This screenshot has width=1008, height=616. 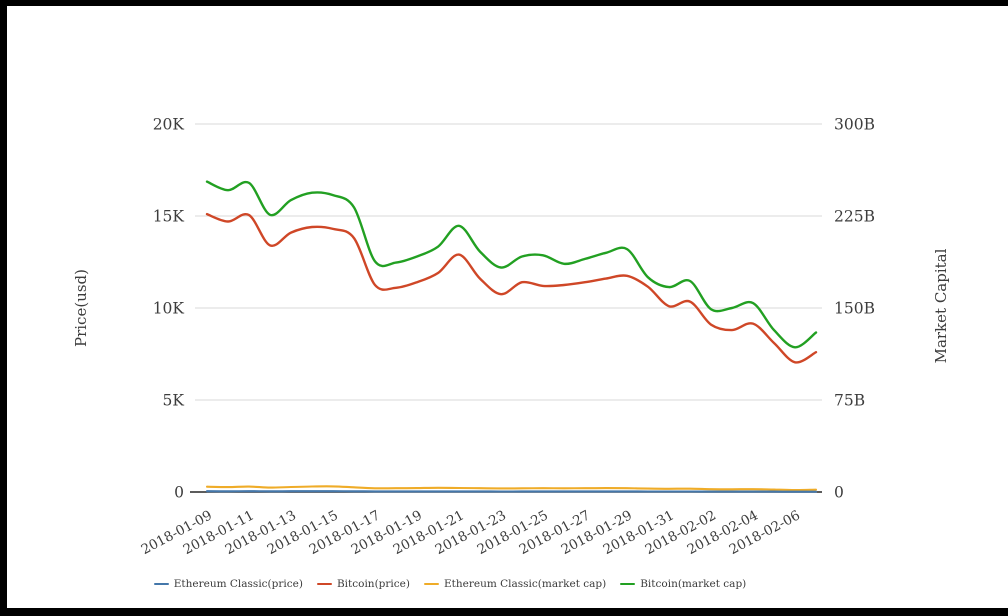 What do you see at coordinates (849, 401) in the screenshot?
I see `y-right-tick-label: 75B` at bounding box center [849, 401].